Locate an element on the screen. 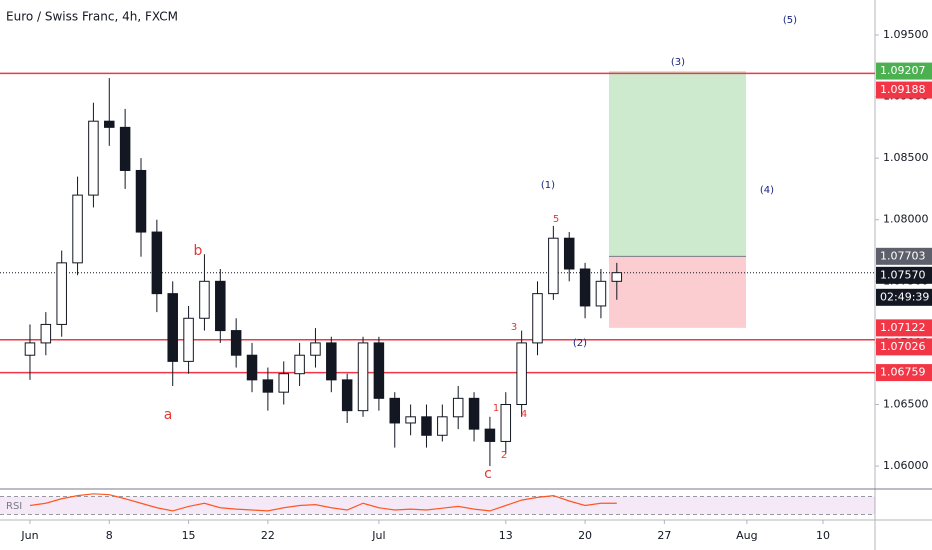  x-tick-label: 13 is located at coordinates (506, 535).